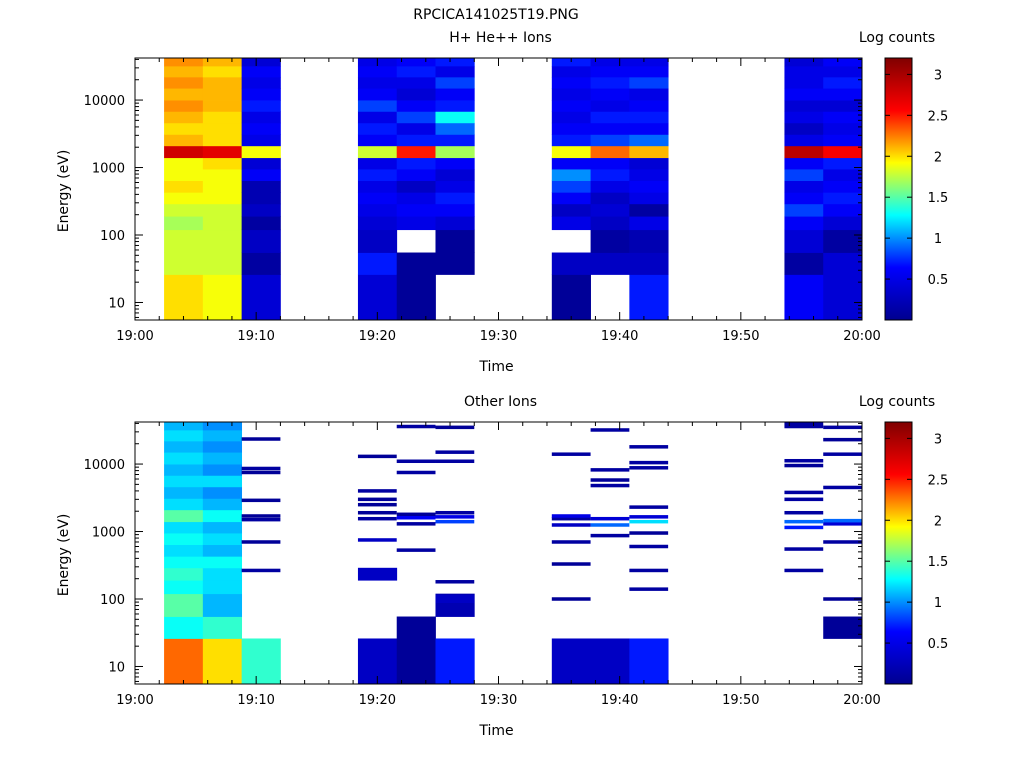 Image resolution: width=1024 pixels, height=768 pixels. Describe the element at coordinates (938, 75) in the screenshot. I see `colorbar-tick-label: 3` at that location.